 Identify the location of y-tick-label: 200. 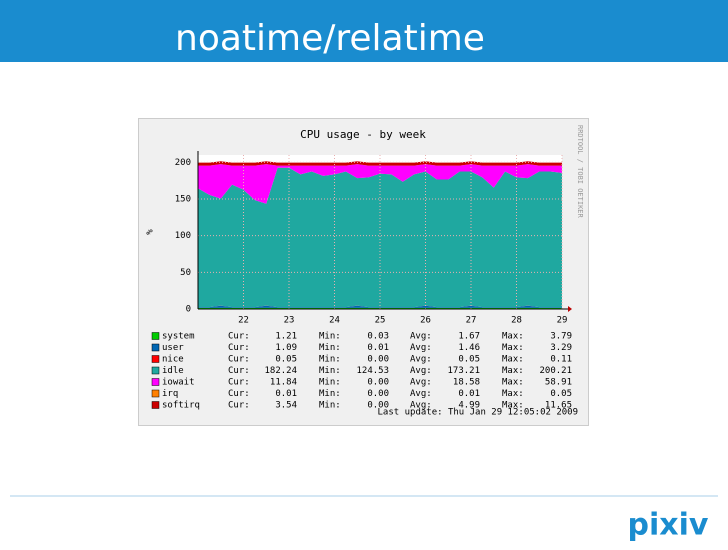
(183, 163).